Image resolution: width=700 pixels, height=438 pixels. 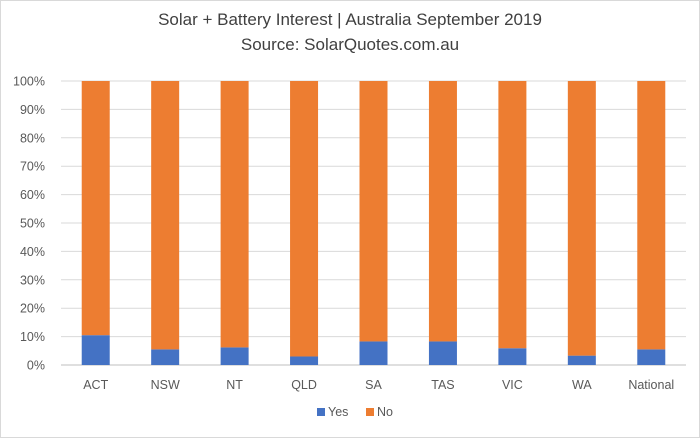 I want to click on y-tick-label: 0%, so click(x=36, y=366).